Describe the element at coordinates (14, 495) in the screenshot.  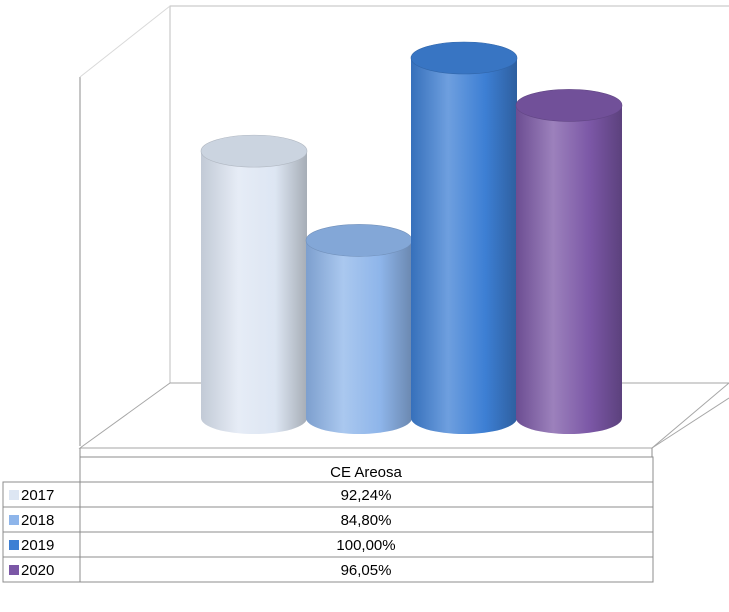
I see `legend-swatch-2017` at that location.